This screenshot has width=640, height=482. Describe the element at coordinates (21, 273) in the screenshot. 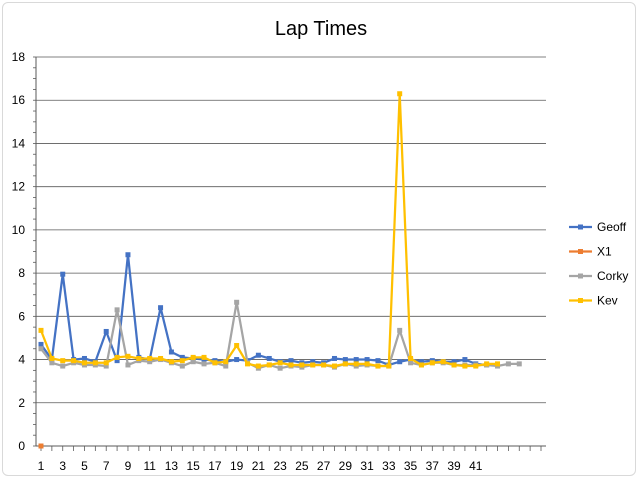

I see `y-tick-label-8: 8` at that location.